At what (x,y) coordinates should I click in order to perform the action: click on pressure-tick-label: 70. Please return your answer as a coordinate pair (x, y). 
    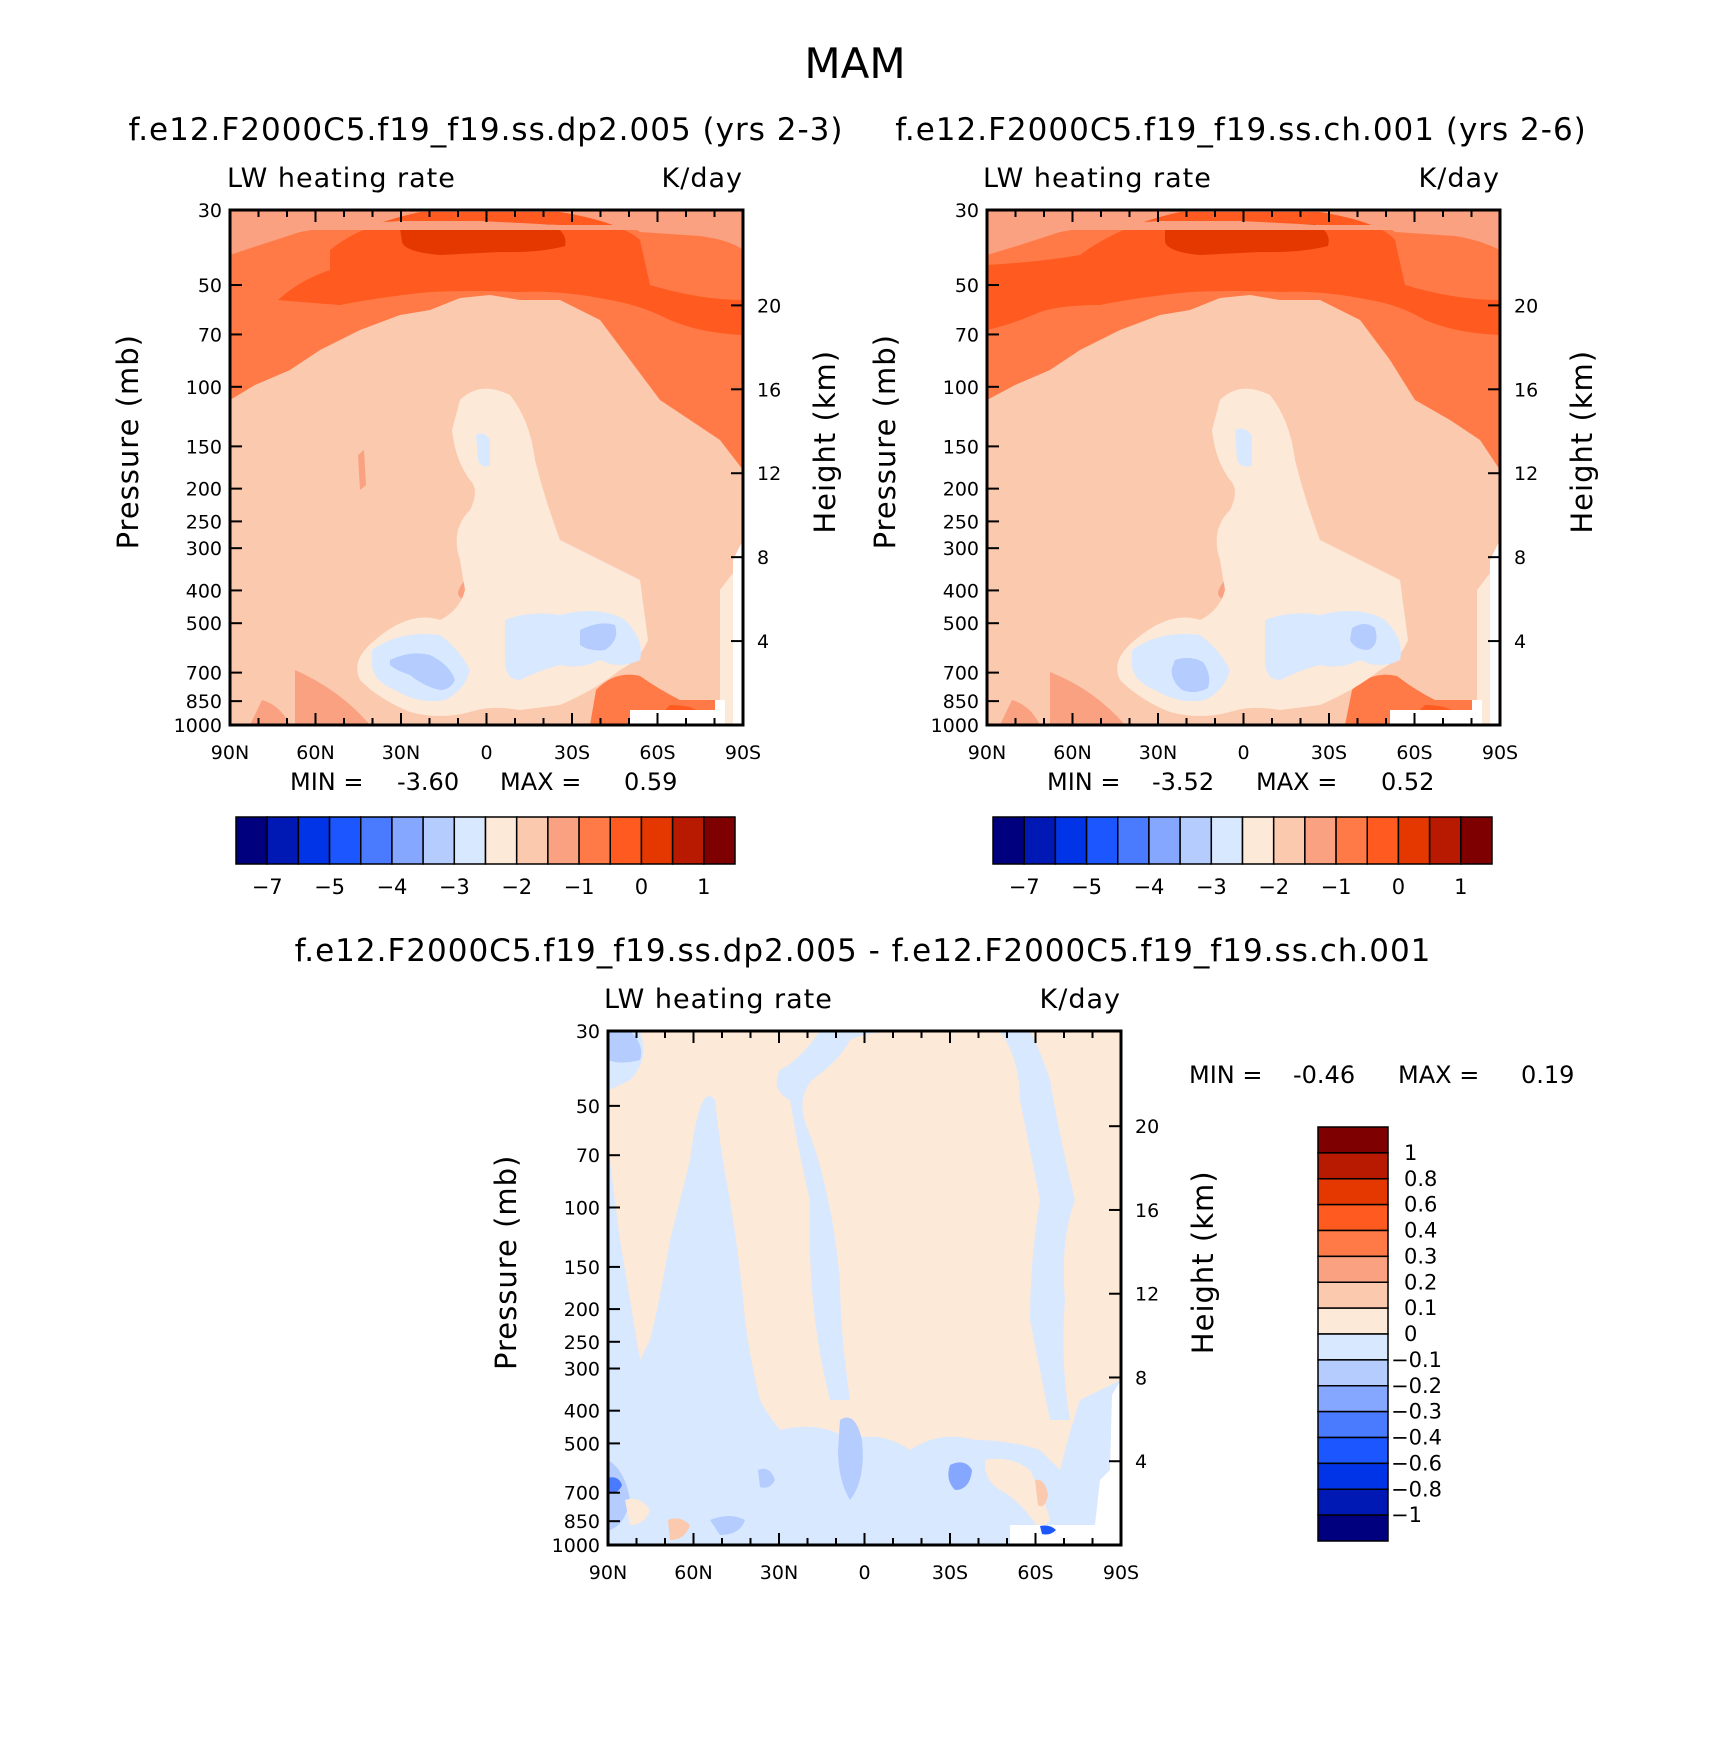
    Looking at the image, I should click on (967, 335).